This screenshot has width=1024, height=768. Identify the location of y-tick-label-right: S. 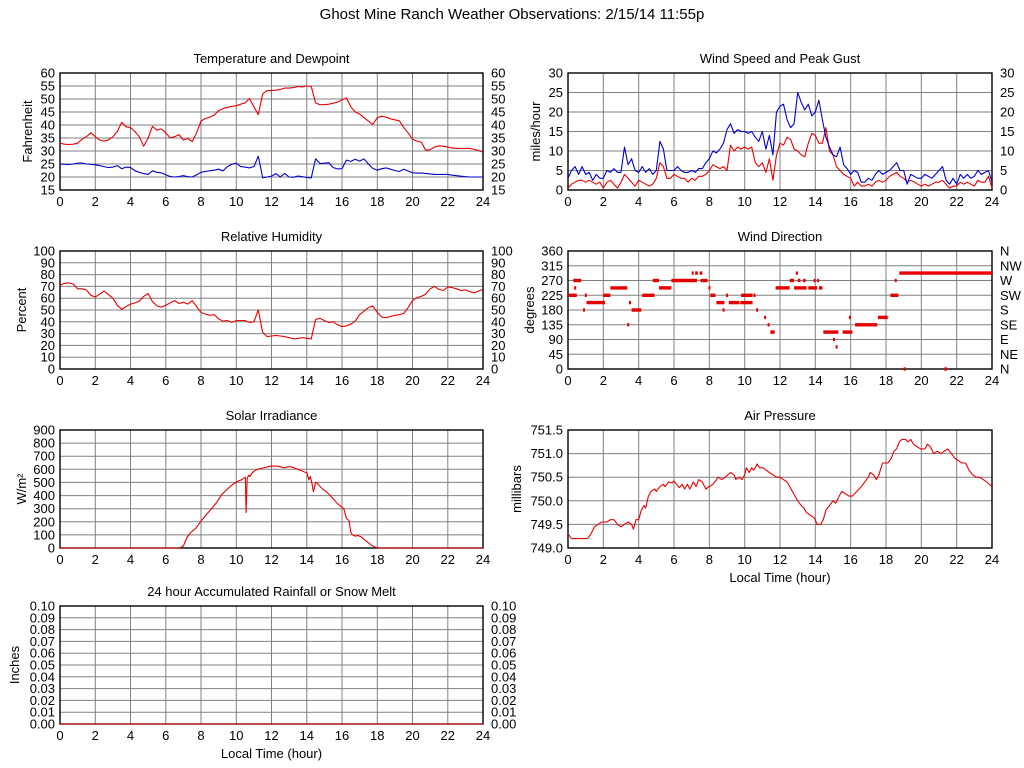
(1004, 310).